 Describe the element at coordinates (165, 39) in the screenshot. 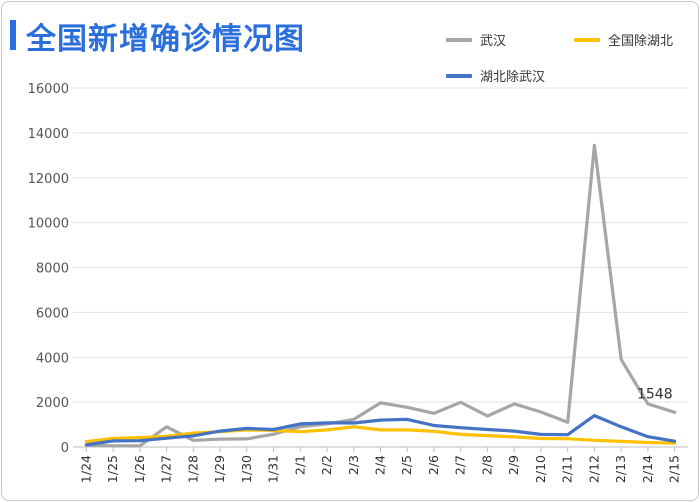

I see `chart-title: 全国新增确诊情况图` at that location.